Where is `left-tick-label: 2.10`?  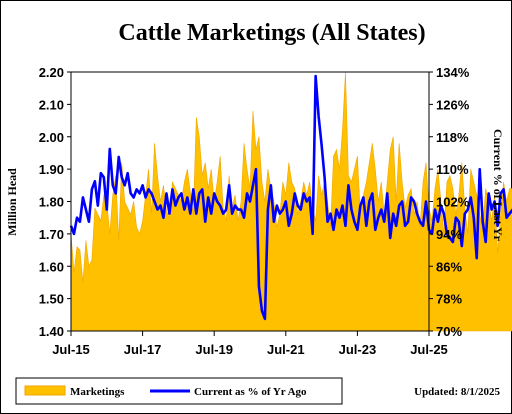
left-tick-label: 2.10 is located at coordinates (51, 104).